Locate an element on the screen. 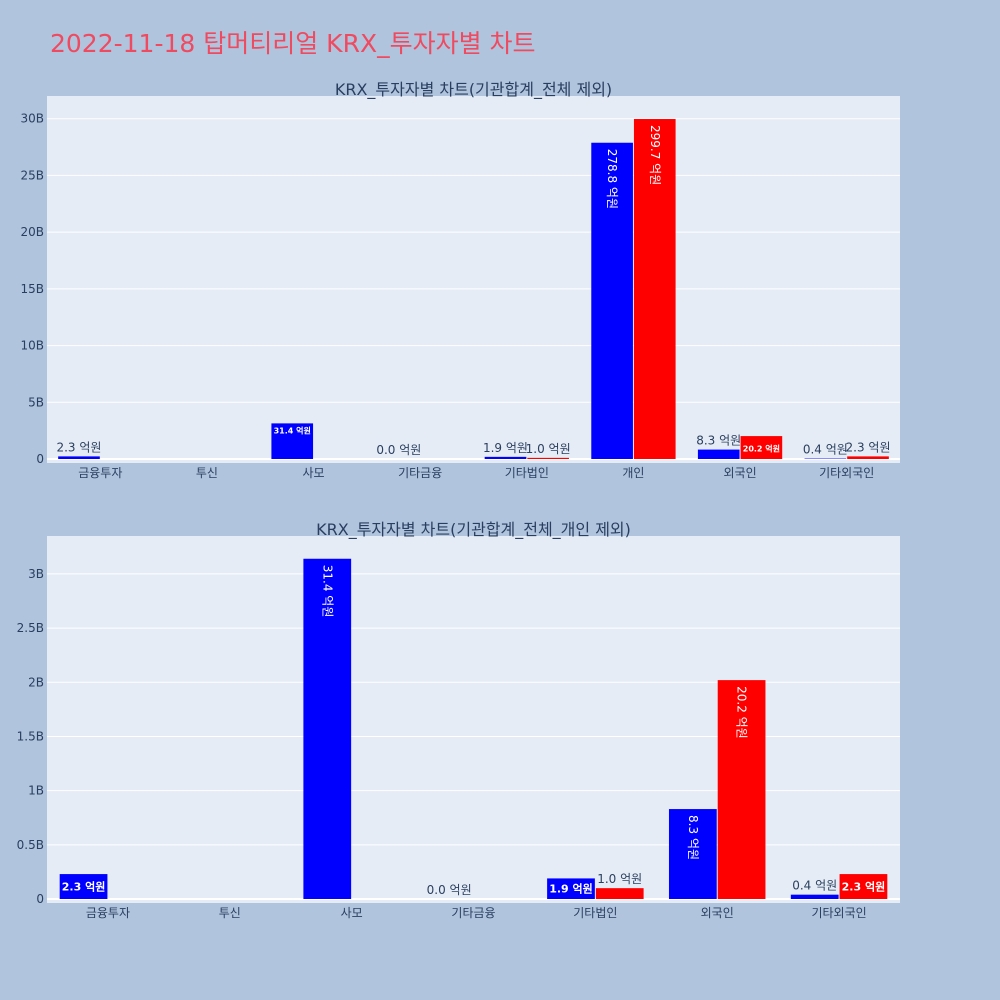  chart-title: KRX_투자자별 차트(기관합계_전체 제외) is located at coordinates (473, 90).